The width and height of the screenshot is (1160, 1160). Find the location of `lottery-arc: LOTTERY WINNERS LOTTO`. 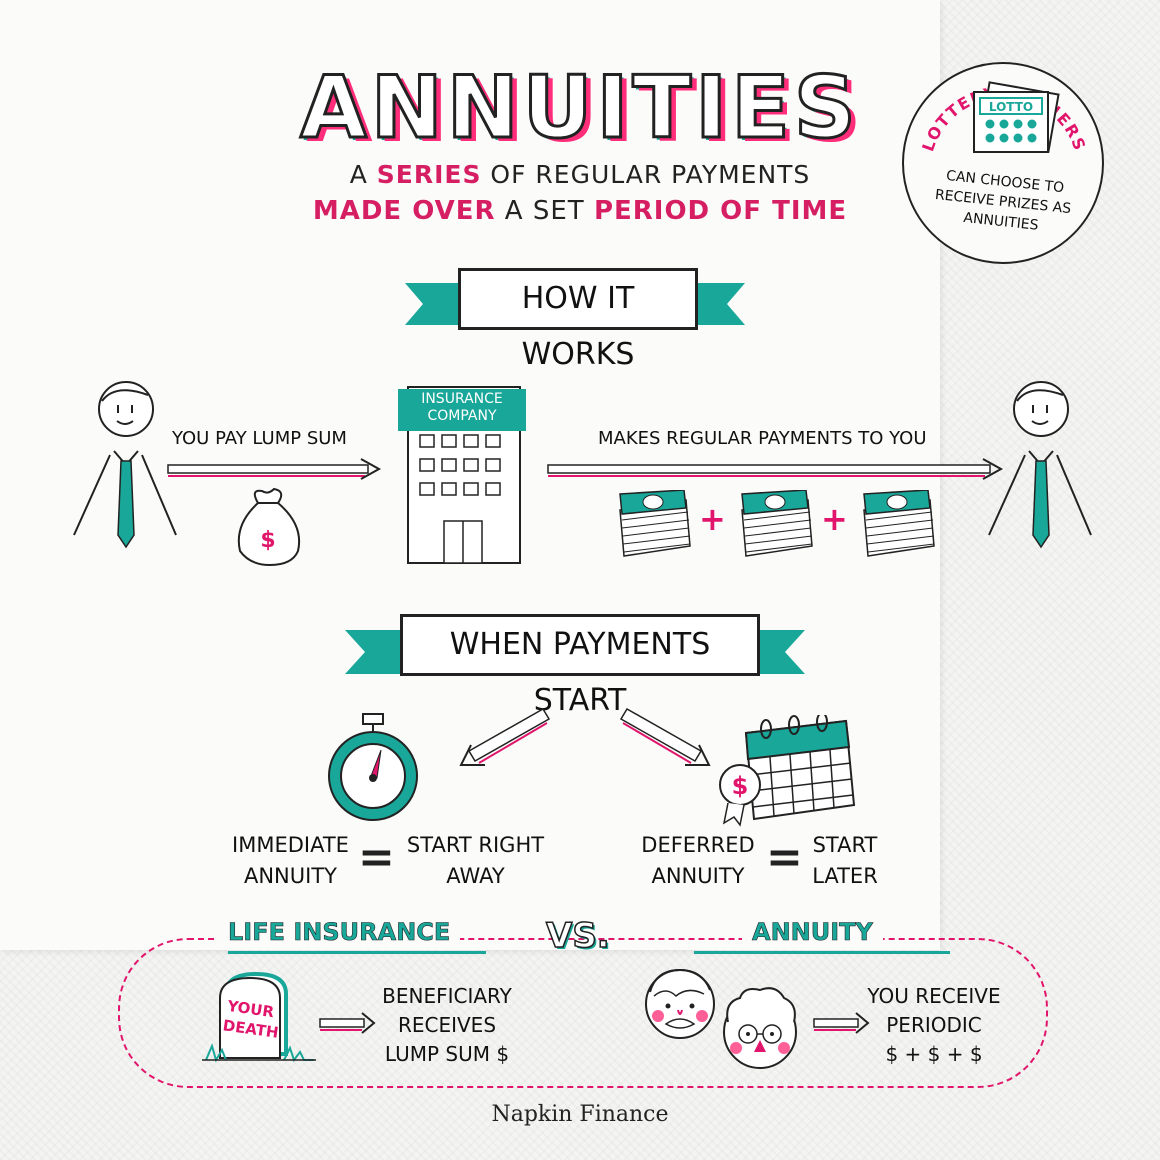

lottery-arc: LOTTERY WINNERS LOTTO is located at coordinates (1003, 117).